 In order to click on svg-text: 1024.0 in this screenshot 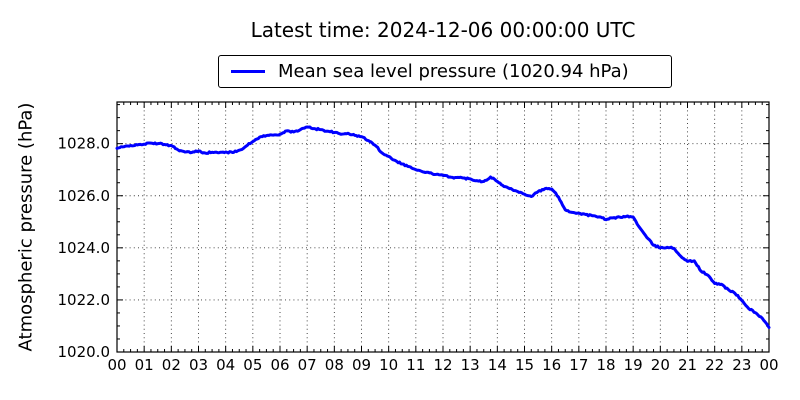, I will do `click(84, 248)`.